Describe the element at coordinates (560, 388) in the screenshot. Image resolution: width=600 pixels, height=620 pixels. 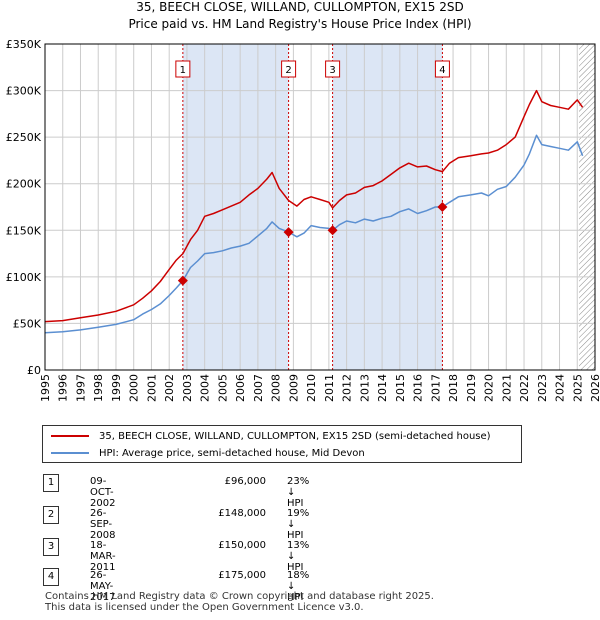
I see `x-tick-label: 2024` at that location.